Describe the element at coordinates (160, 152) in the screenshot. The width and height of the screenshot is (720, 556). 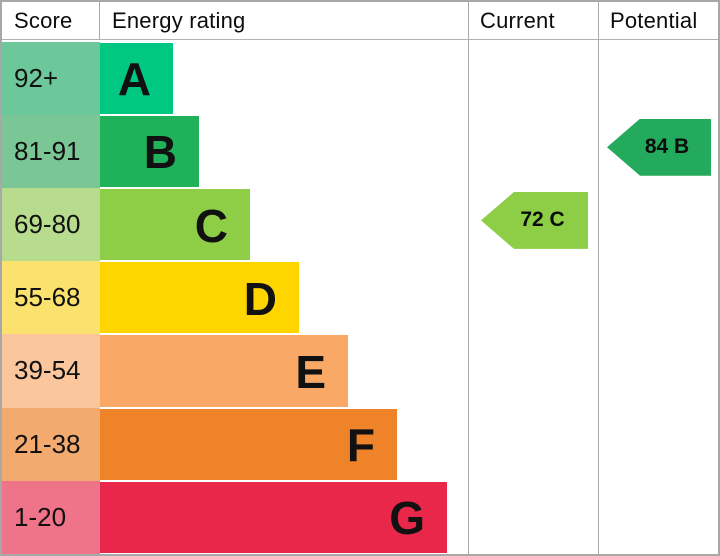
I see `band-letter-b: B` at that location.